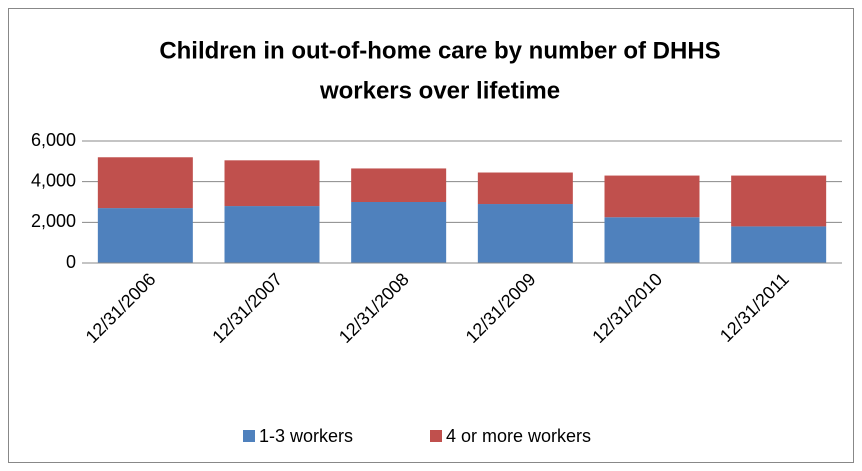  I want to click on legend-label: 1-3 workers, so click(306, 436).